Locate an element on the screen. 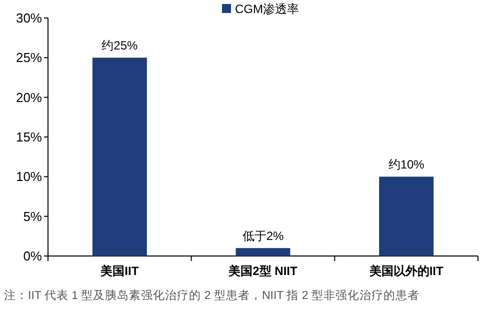 The width and height of the screenshot is (488, 333). y-tick-label: 20% is located at coordinates (29, 97).